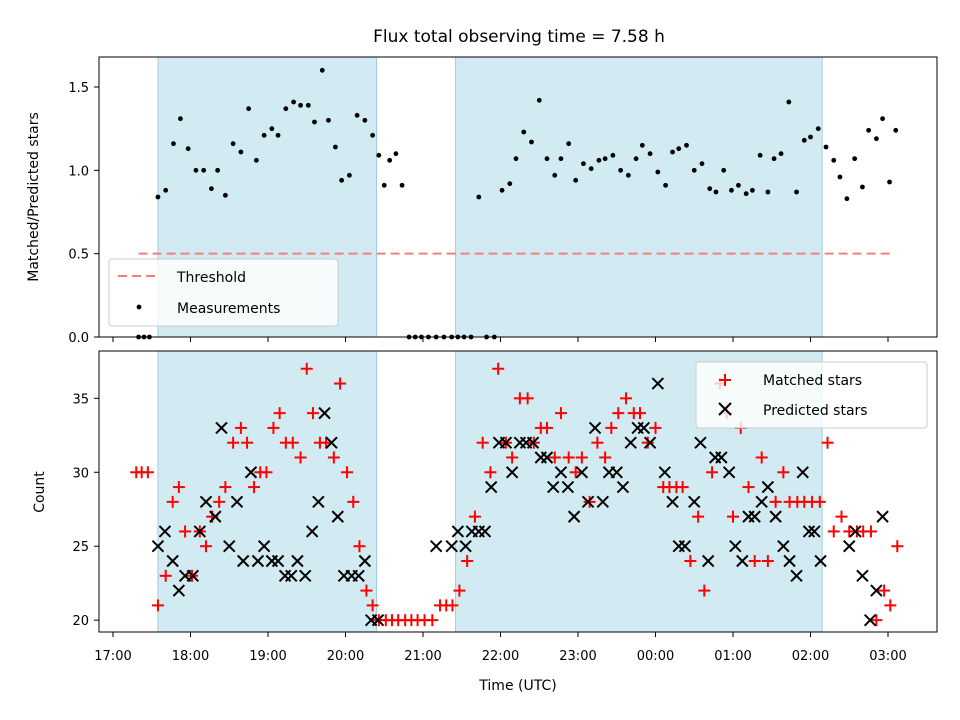  I want to click on x-tick-label: 01:00, so click(732, 656).